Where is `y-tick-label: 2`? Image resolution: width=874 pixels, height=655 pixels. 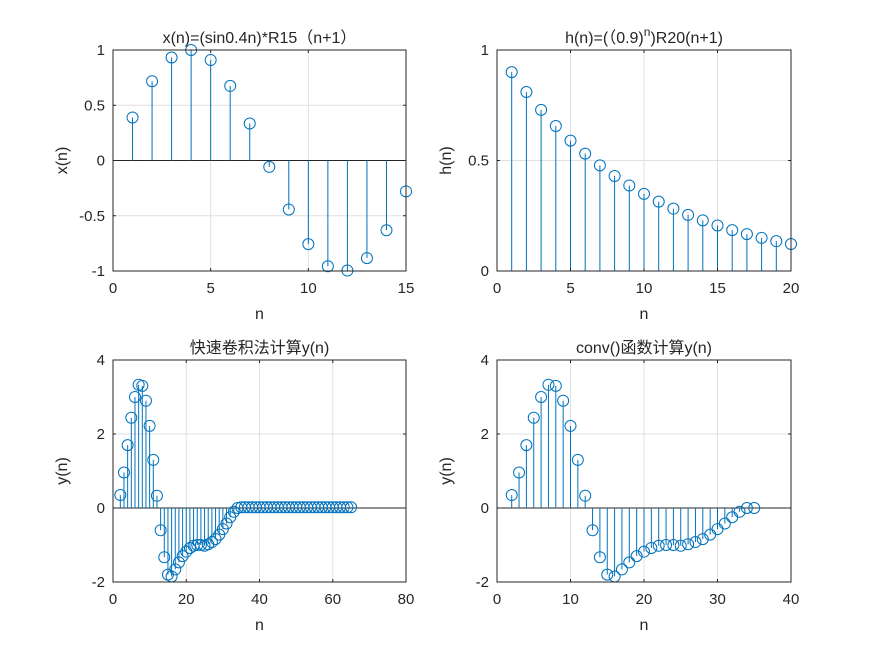
y-tick-label: 2 is located at coordinates (485, 434).